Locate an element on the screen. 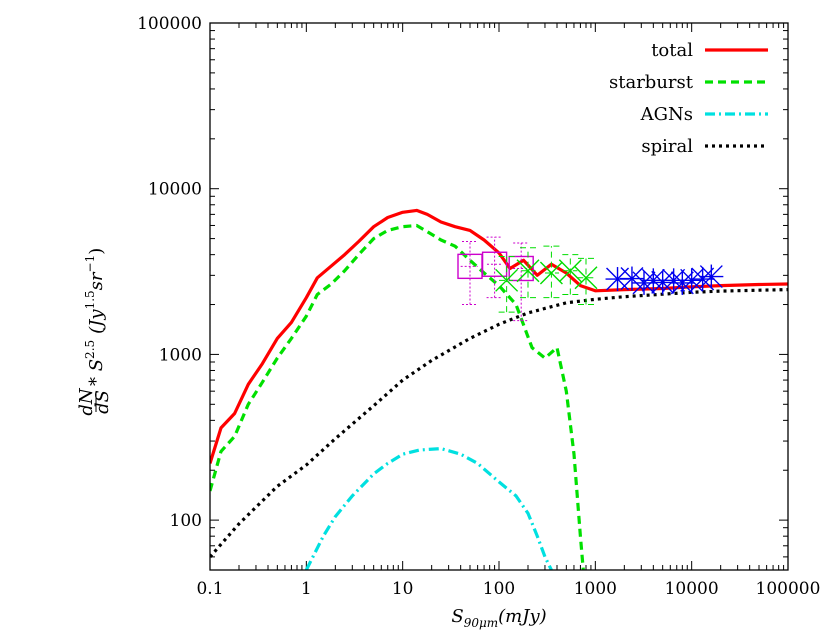  y-label-rest: * S2.5(Jy1.5sr−1) is located at coordinates (95, 317).